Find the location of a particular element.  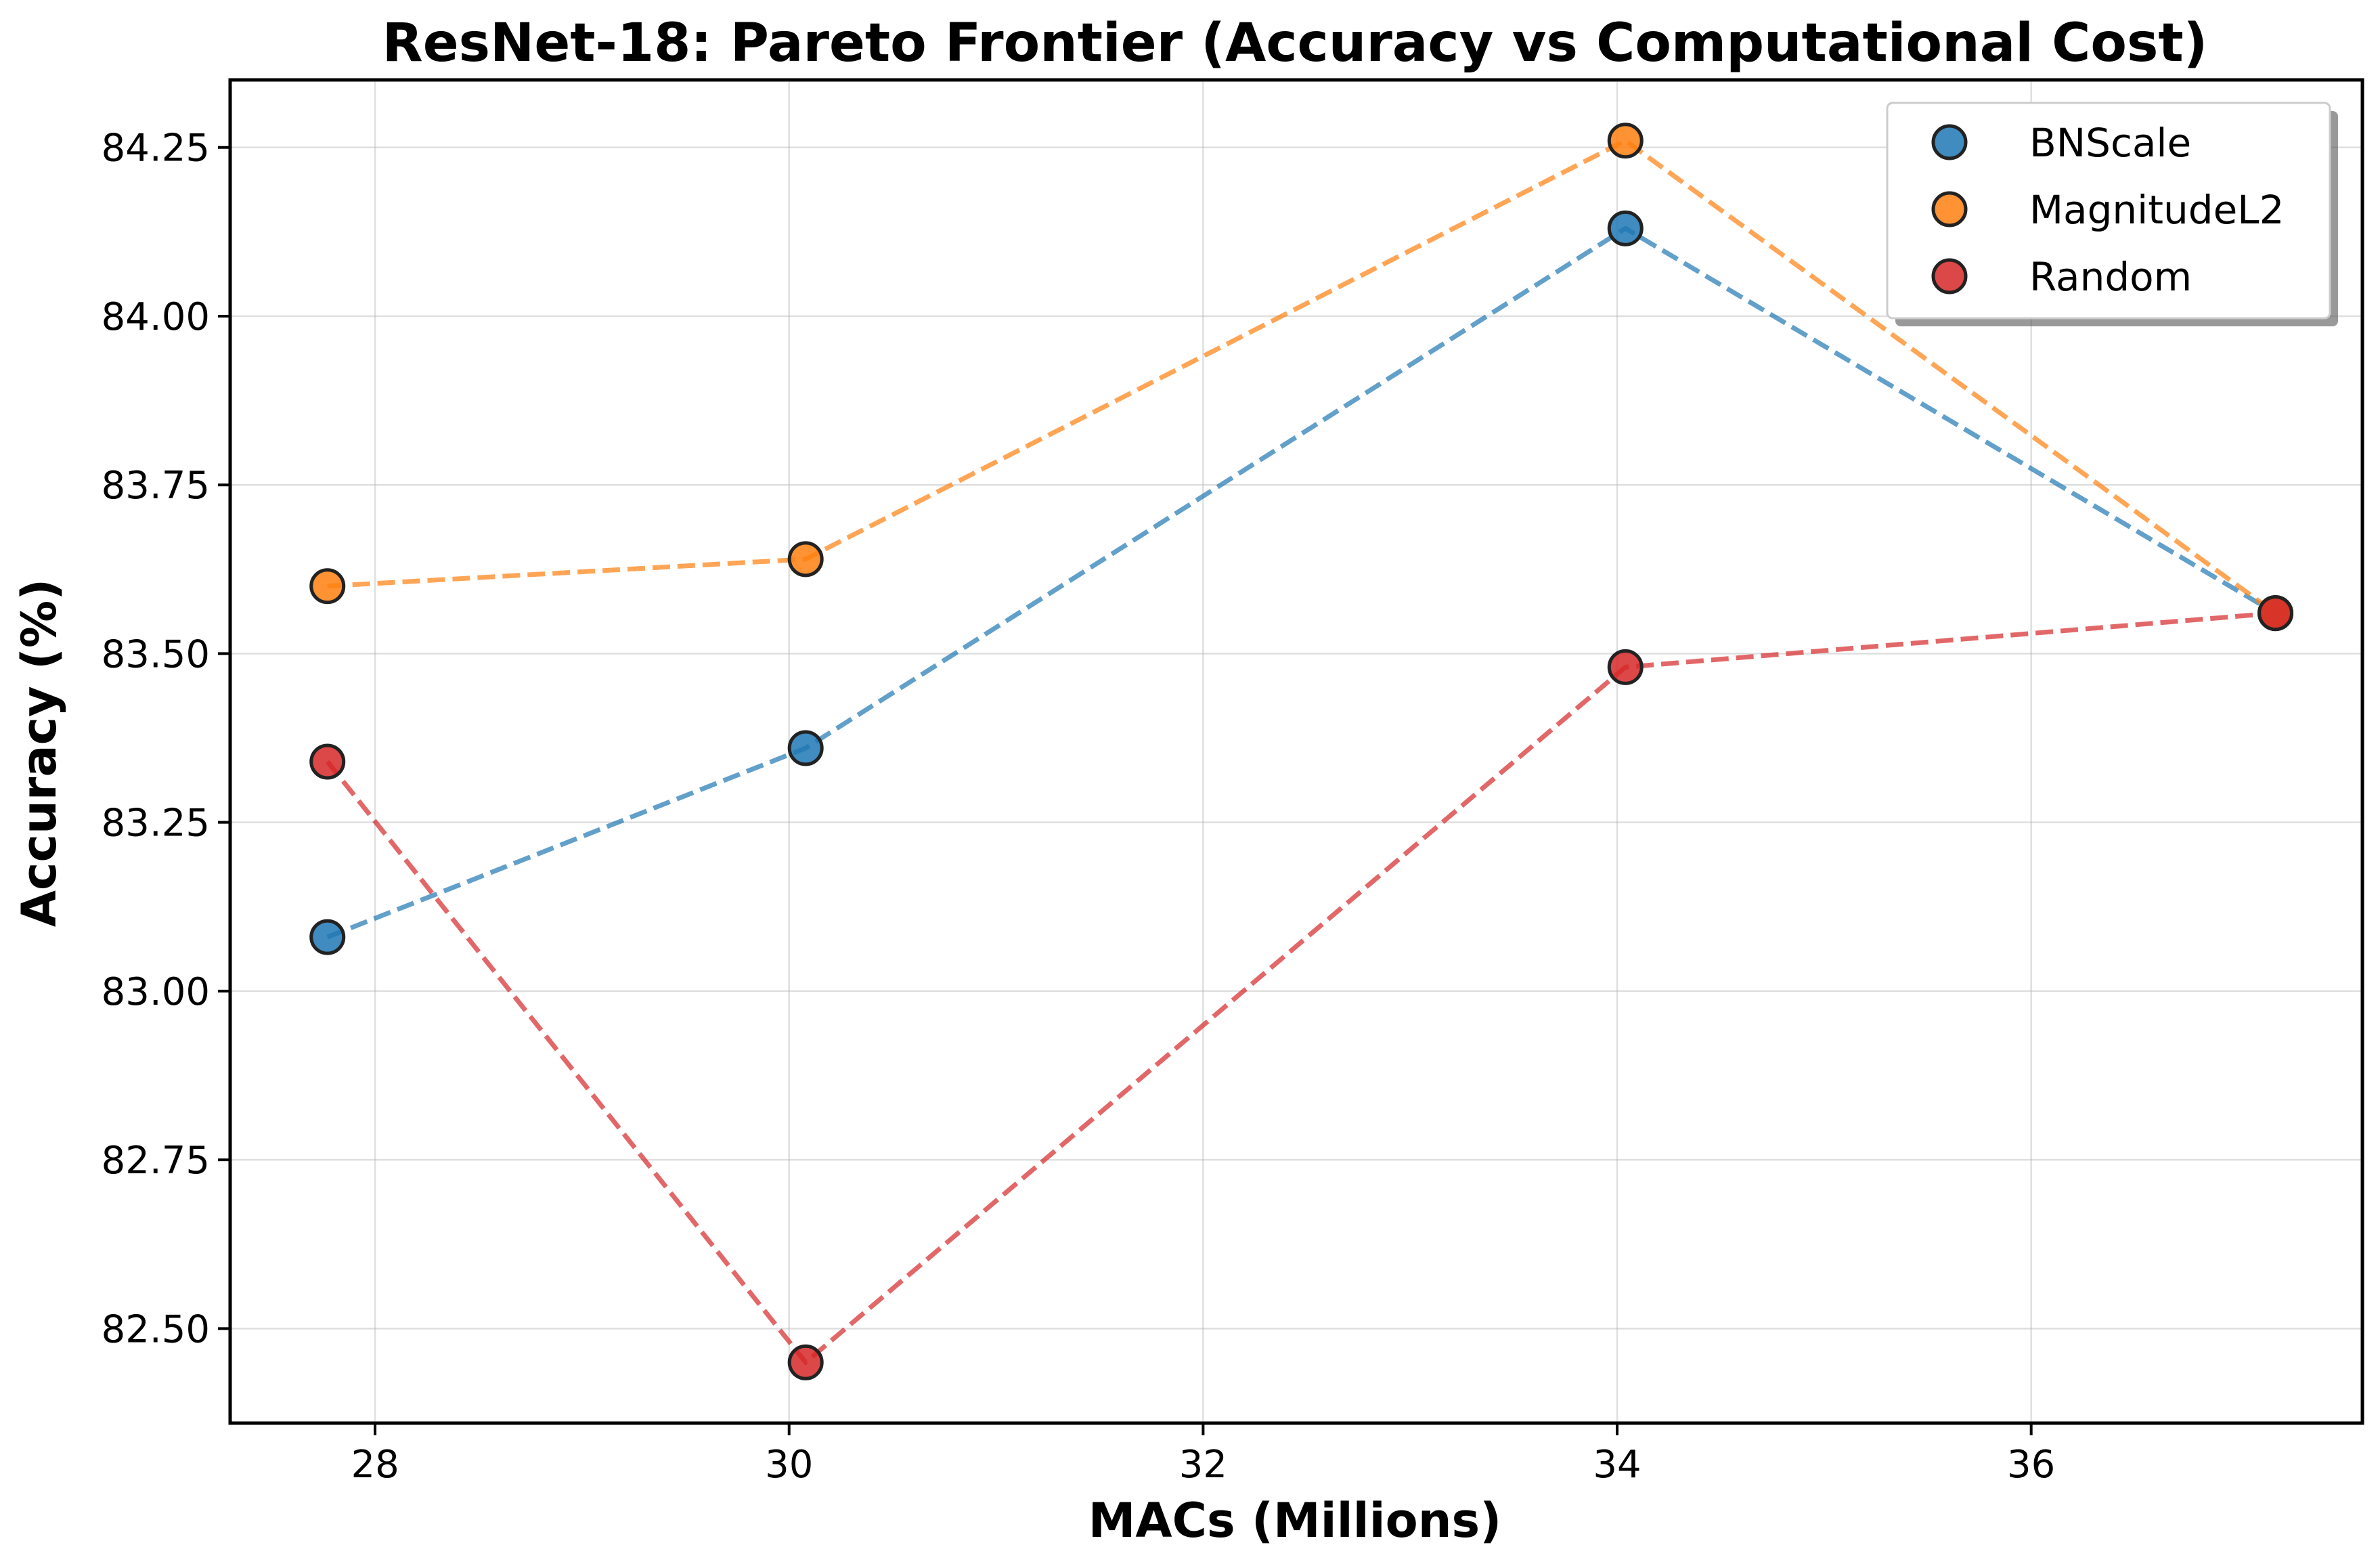

y-axis-label: Accuracy (%) is located at coordinates (39, 753).